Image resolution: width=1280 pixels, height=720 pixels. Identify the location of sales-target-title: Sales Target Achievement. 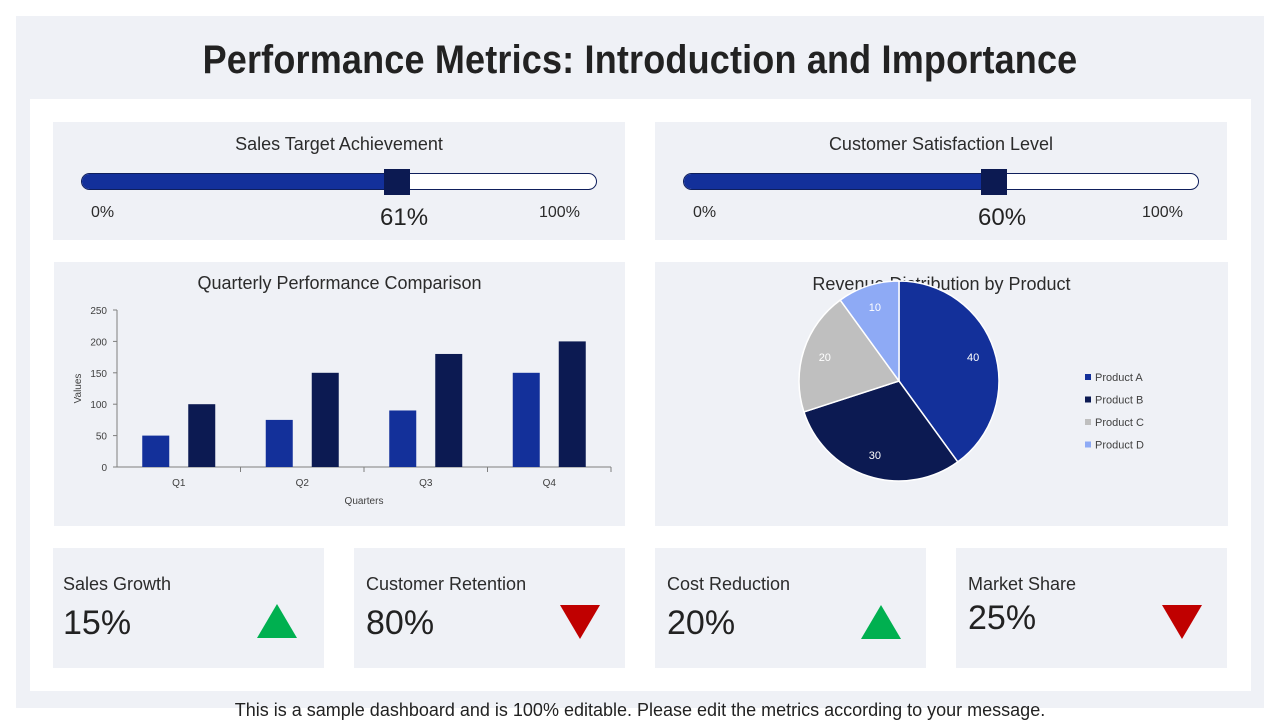
(339, 144).